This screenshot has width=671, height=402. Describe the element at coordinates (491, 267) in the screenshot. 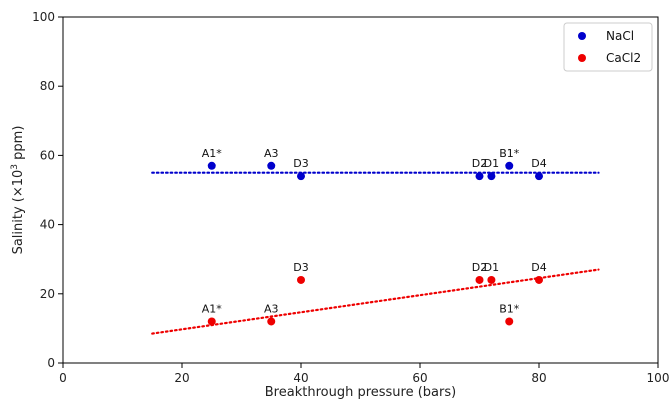

I see `point-label-cacl2: D1` at that location.